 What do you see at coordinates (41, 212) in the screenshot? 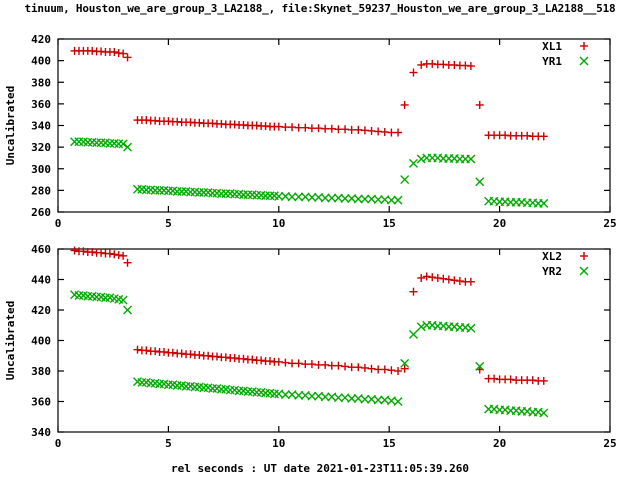
I see `y-tick-label: 260` at bounding box center [41, 212].